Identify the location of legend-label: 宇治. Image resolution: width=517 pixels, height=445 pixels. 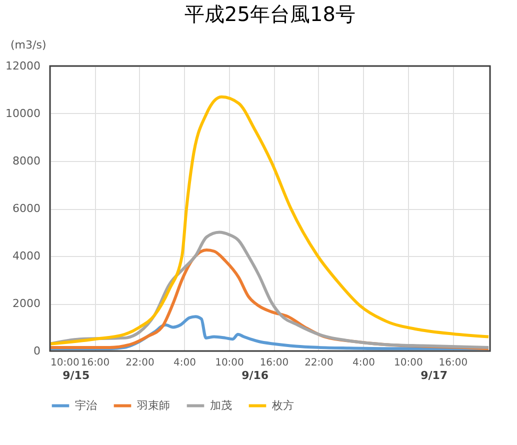
(86, 405).